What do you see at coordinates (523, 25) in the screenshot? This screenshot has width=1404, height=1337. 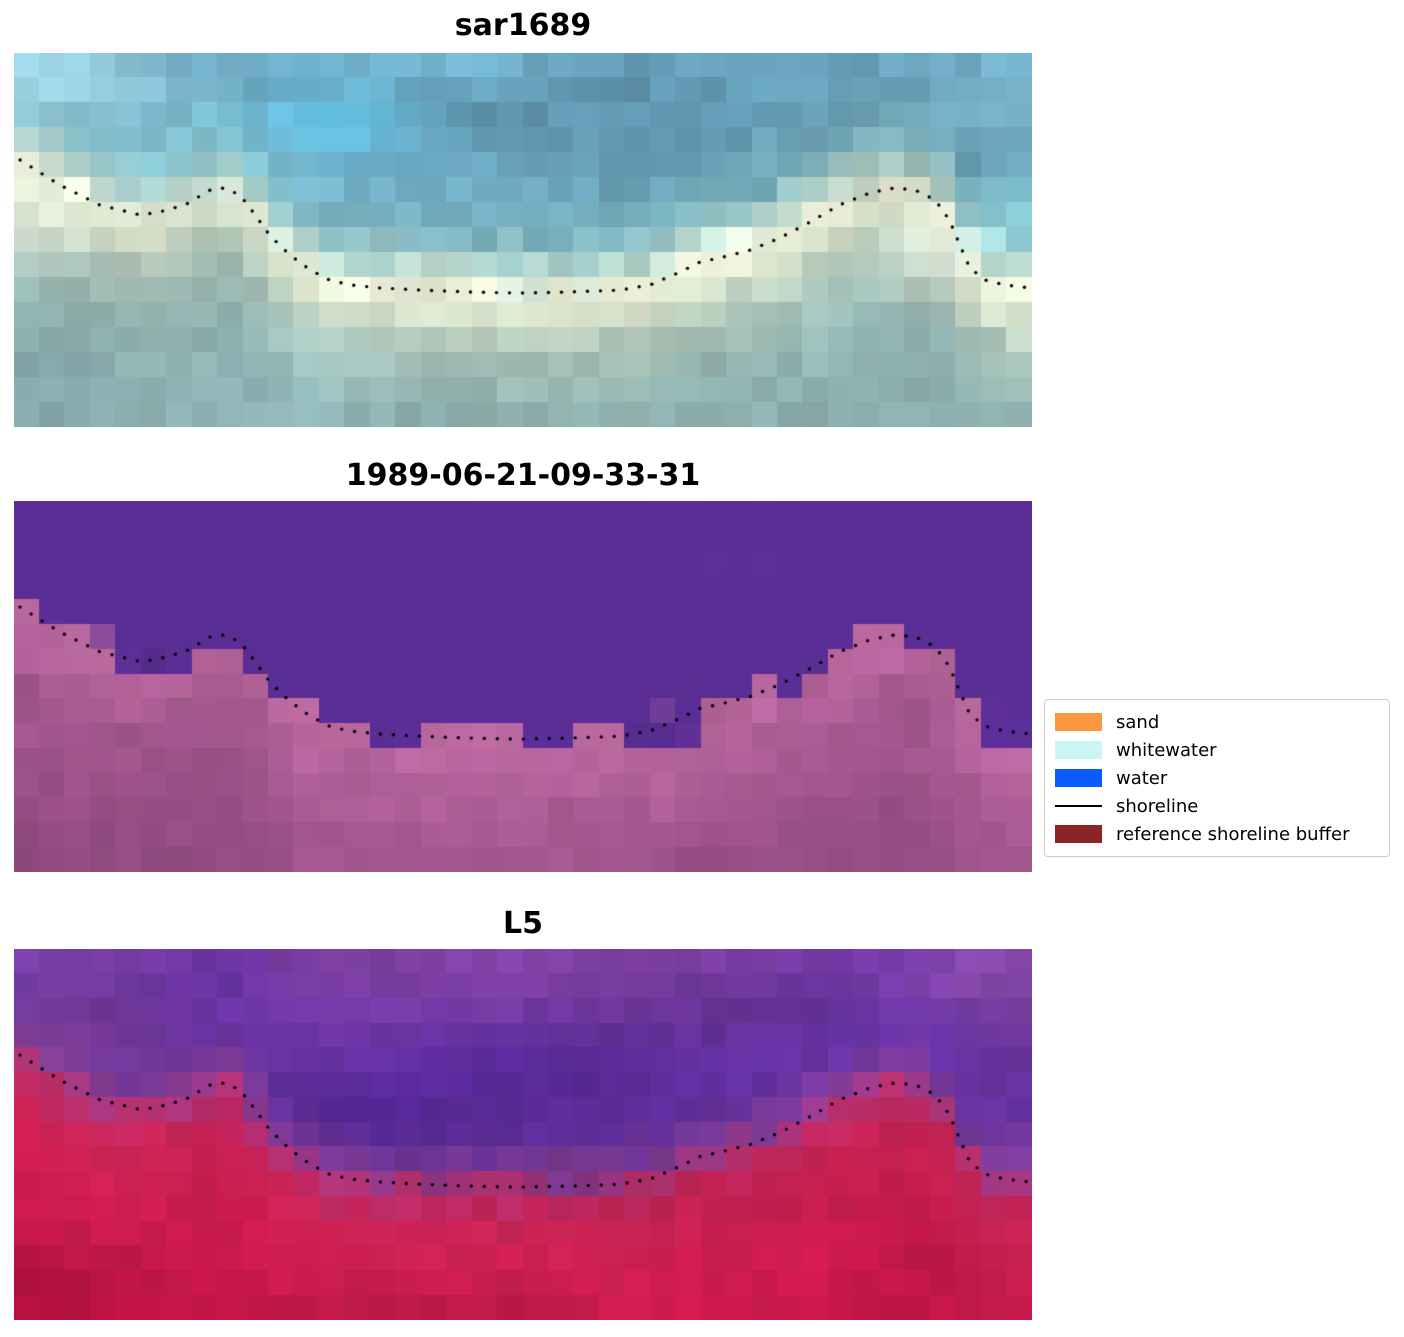 I see `panel-title-sar1689: sar1689` at bounding box center [523, 25].